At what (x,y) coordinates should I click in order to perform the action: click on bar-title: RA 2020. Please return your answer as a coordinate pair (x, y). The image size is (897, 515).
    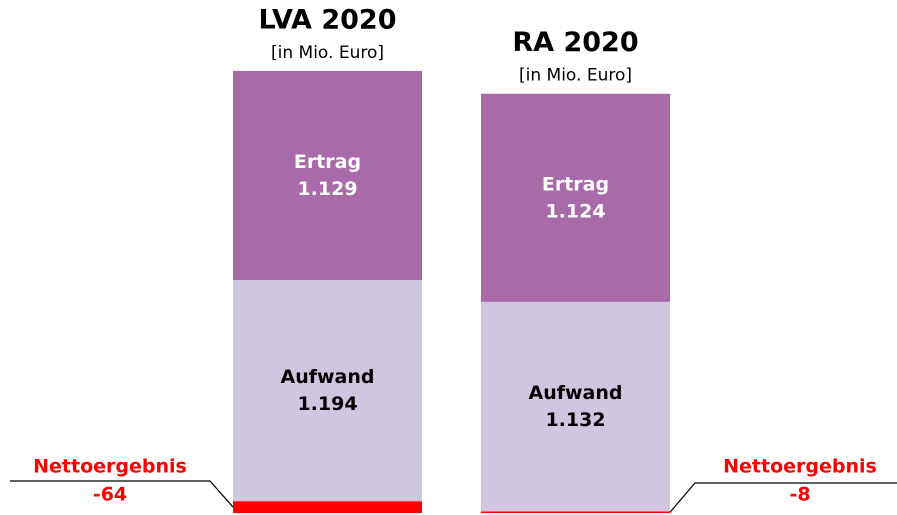
    Looking at the image, I should click on (575, 42).